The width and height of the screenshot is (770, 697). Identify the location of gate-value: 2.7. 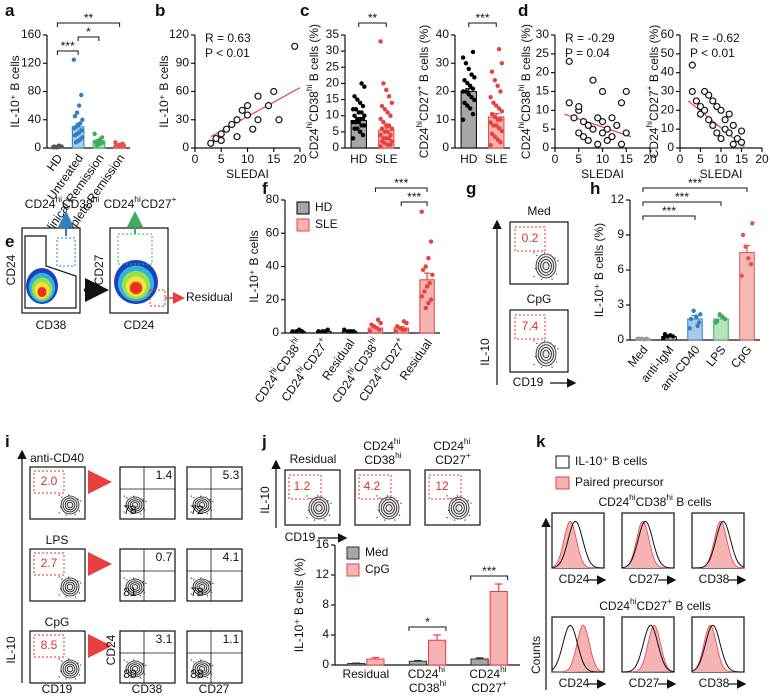
(49, 563).